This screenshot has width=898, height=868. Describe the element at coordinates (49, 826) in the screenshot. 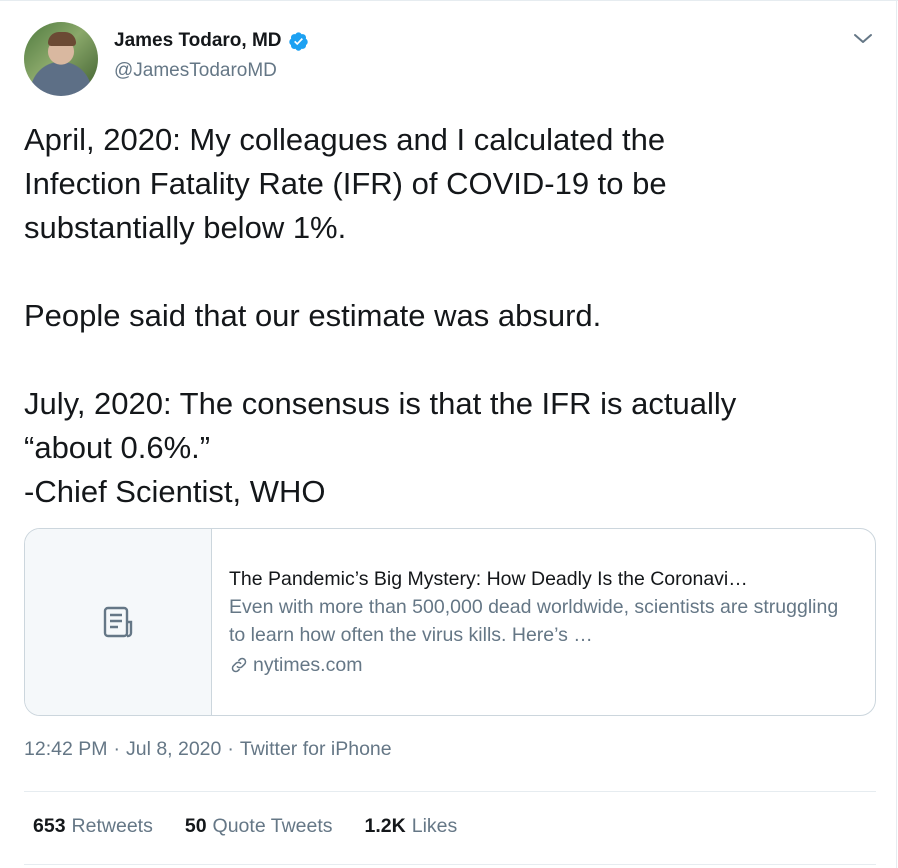

I see `retweets-count: 653` at that location.